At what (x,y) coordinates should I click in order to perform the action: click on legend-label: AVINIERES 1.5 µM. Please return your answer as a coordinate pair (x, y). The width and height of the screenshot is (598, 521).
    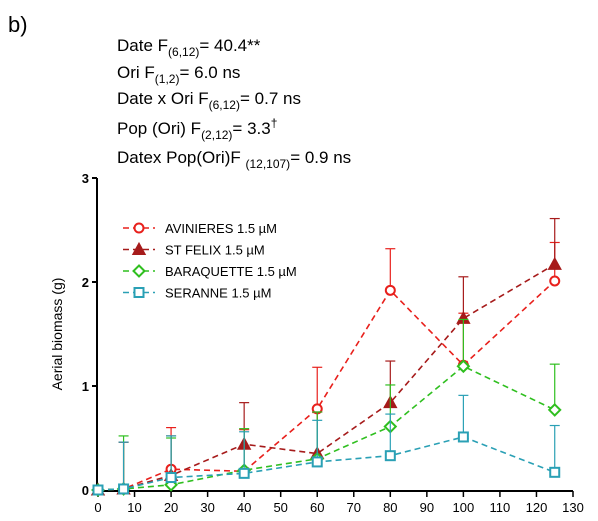
    Looking at the image, I should click on (221, 228).